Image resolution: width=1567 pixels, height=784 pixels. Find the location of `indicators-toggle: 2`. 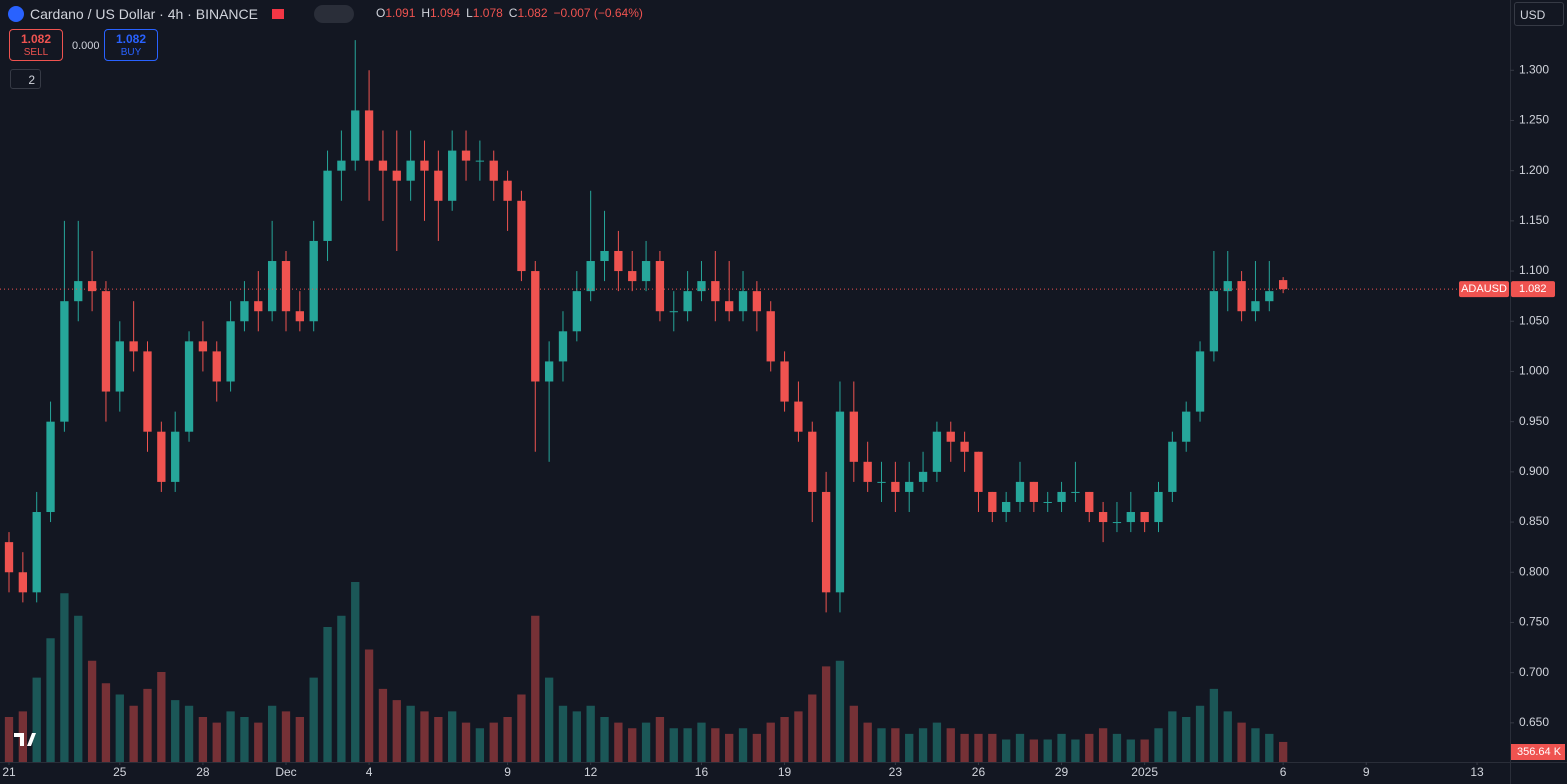

indicators-toggle: 2 is located at coordinates (25, 79).